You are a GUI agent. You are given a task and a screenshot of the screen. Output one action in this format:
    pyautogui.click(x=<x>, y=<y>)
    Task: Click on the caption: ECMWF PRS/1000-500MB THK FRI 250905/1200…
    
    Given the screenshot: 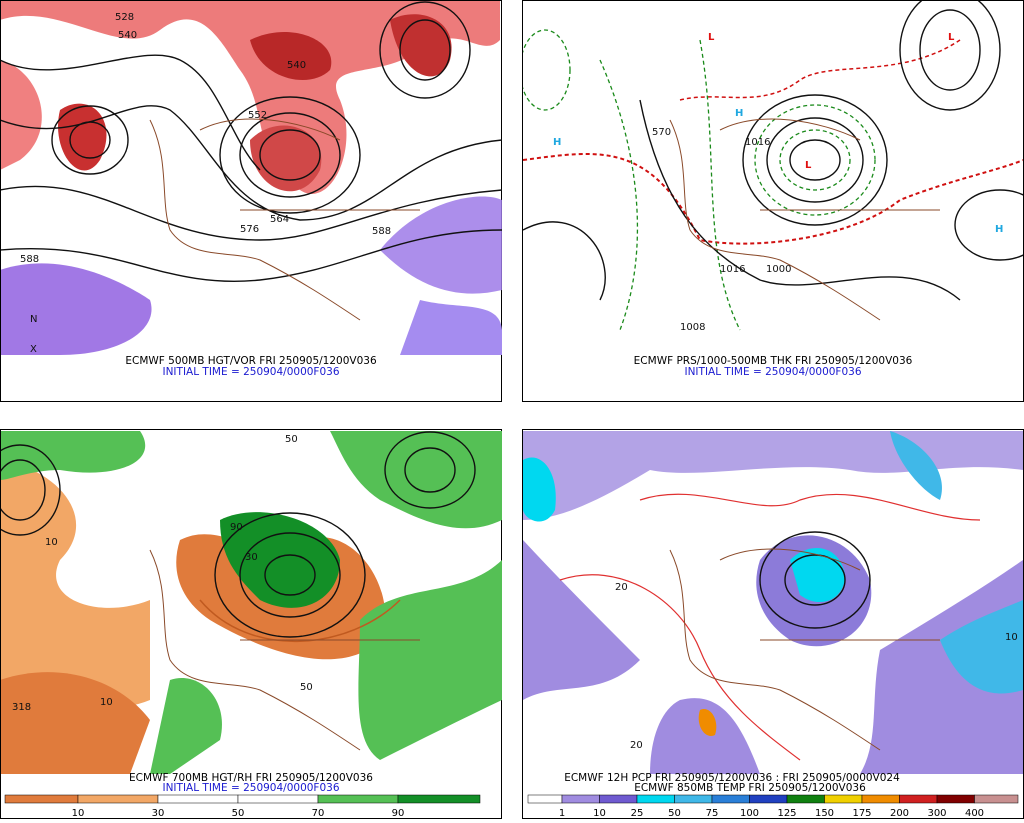 What is the action you would take?
    pyautogui.click(x=773, y=361)
    